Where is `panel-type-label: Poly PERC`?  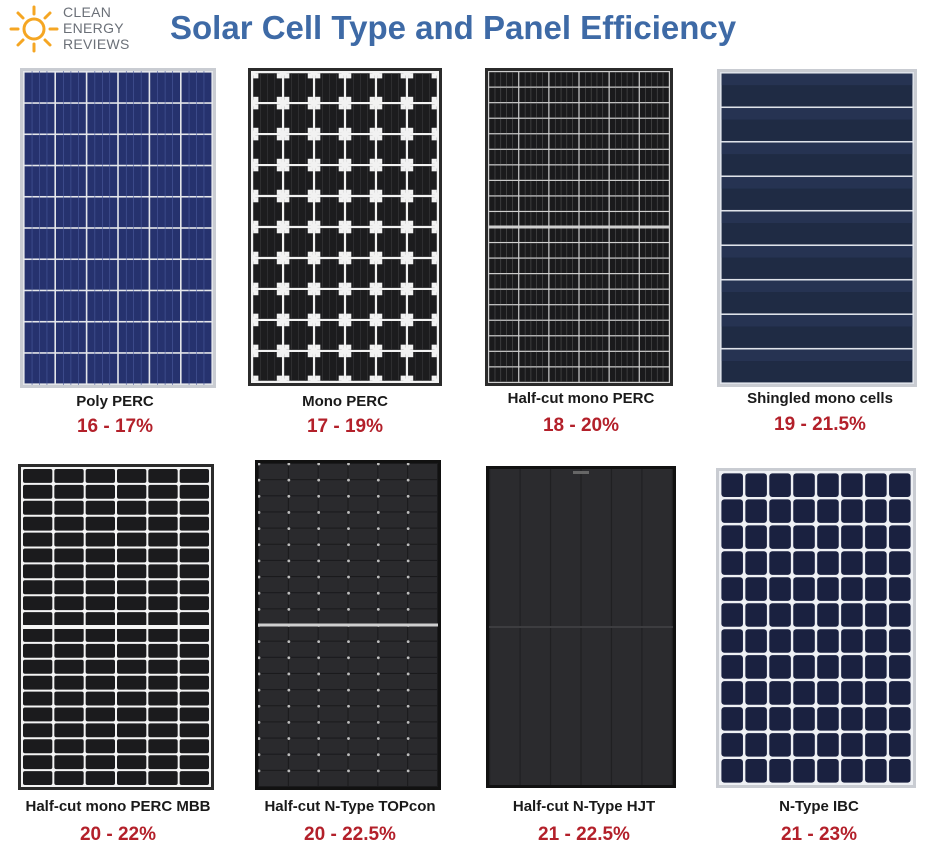 panel-type-label: Poly PERC is located at coordinates (115, 401).